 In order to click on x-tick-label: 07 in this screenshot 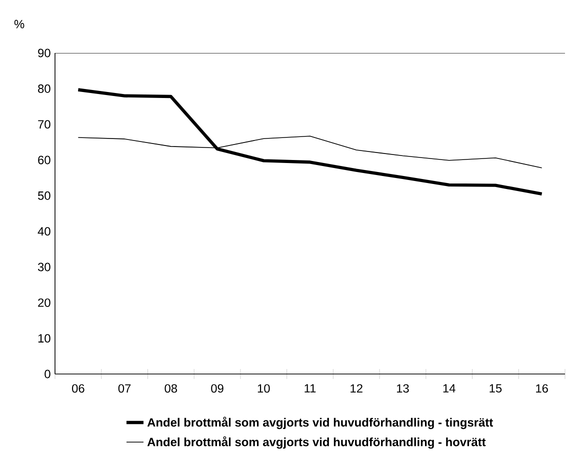, I will do `click(124, 388)`.